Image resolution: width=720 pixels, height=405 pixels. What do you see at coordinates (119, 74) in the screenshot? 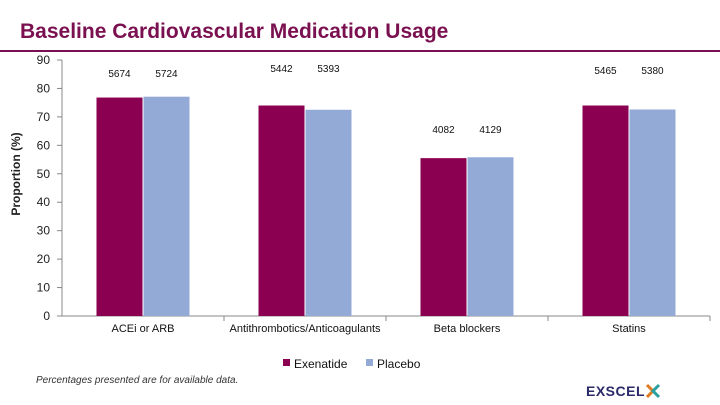
I see `count-label: 5674` at bounding box center [119, 74].